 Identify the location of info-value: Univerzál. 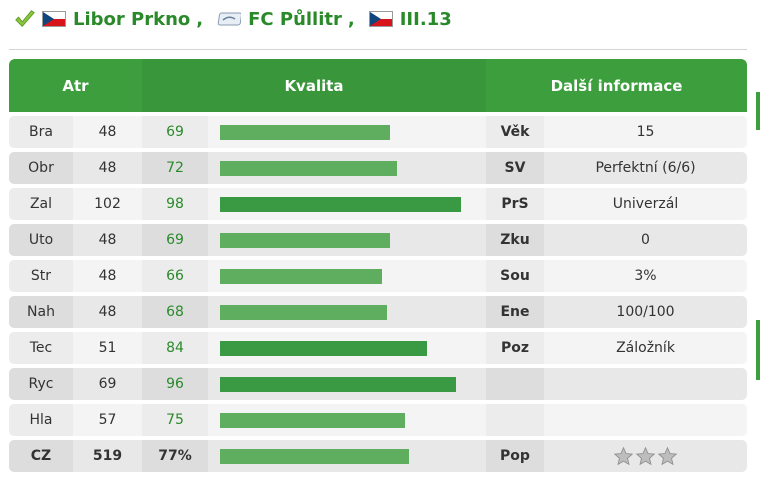
(645, 204).